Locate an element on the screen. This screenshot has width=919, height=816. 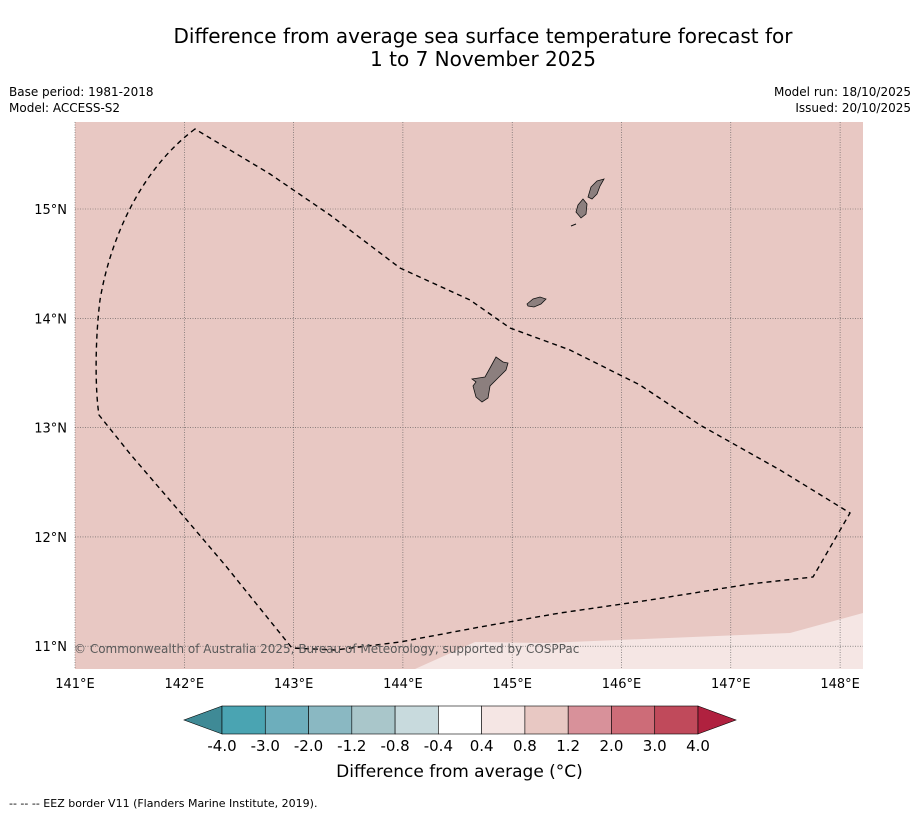
lat-label-13: 13°N is located at coordinates (50, 429).